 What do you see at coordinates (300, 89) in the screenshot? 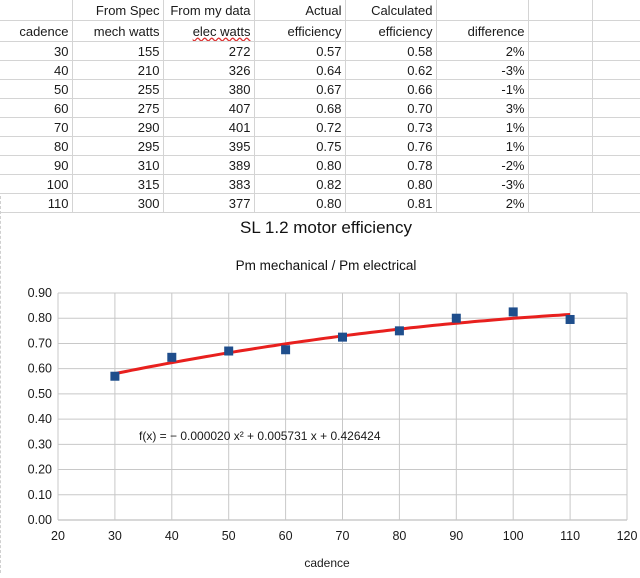
I see `table-cell: 0.67` at bounding box center [300, 89].